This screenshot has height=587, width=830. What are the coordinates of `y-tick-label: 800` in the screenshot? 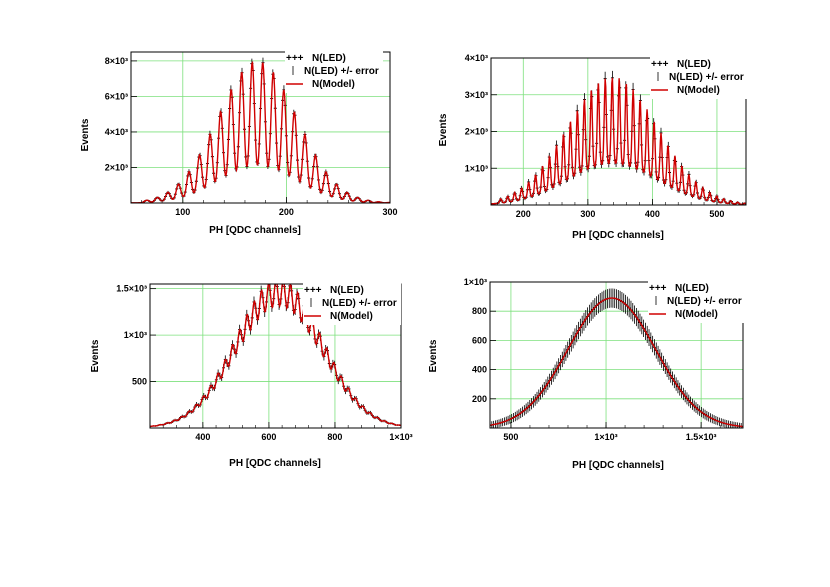 It's located at (479, 311).